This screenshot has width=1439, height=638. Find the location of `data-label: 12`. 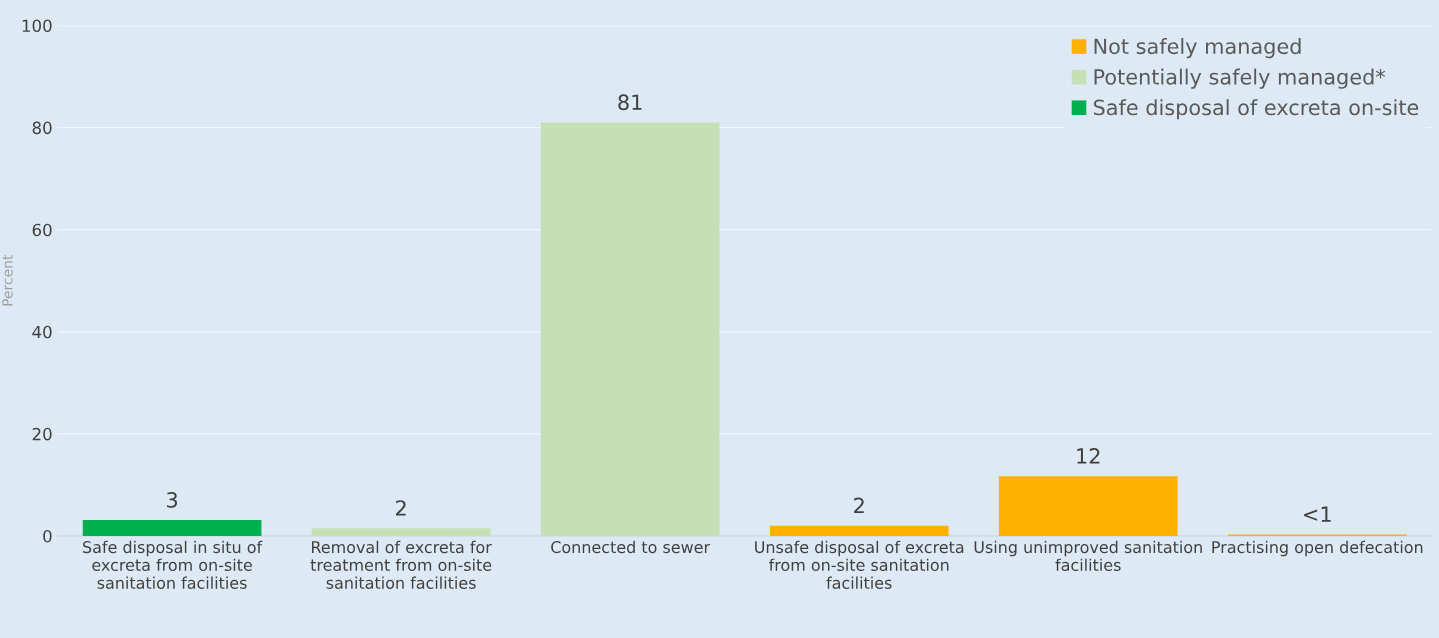

data-label: 12 is located at coordinates (1088, 456).